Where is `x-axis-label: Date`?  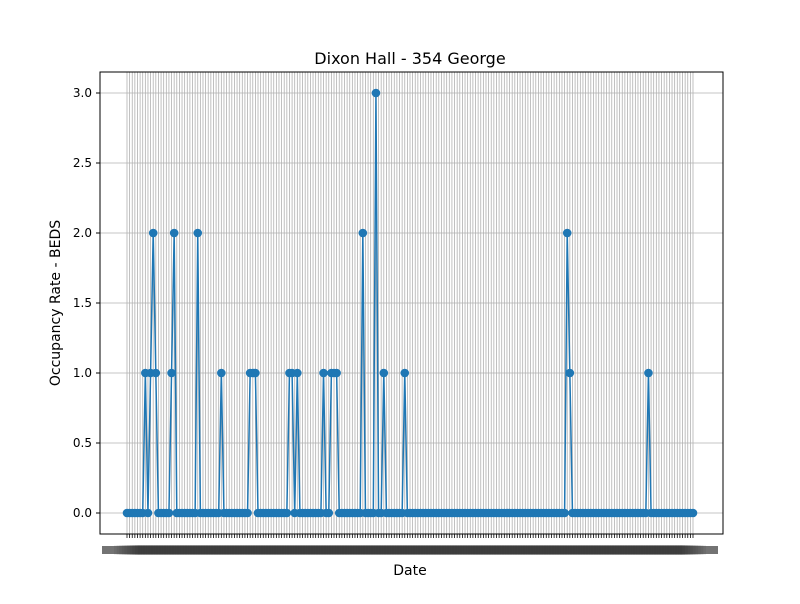
x-axis-label: Date is located at coordinates (409, 571).